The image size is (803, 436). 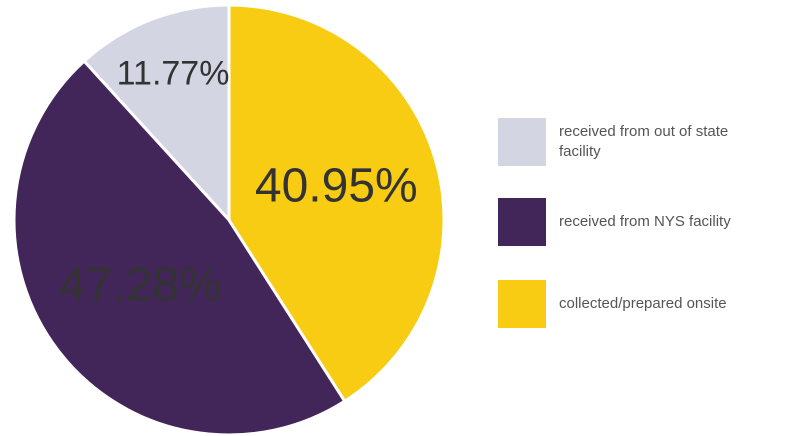 I want to click on slice-label: 40.95%, so click(x=336, y=185).